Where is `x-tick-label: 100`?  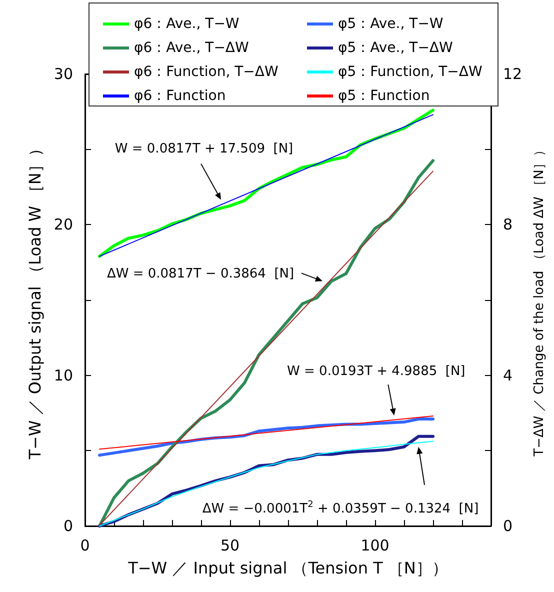
x-tick-label: 100 is located at coordinates (375, 545).